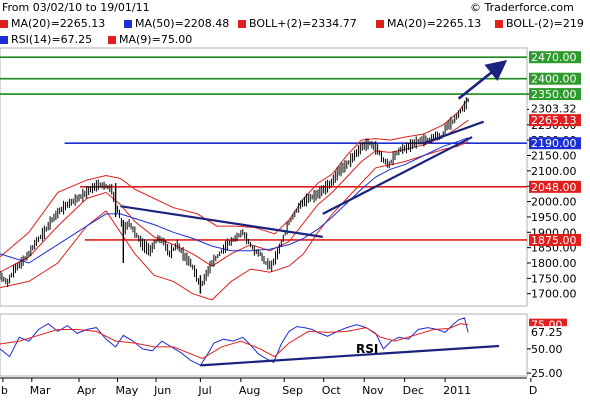 Image resolution: width=590 pixels, height=400 pixels. What do you see at coordinates (268, 387) in the screenshot?
I see `x-axis: b Mar Apr May Jun Jul Aug Sep Oct Nov Dec 2011 D` at bounding box center [268, 387].